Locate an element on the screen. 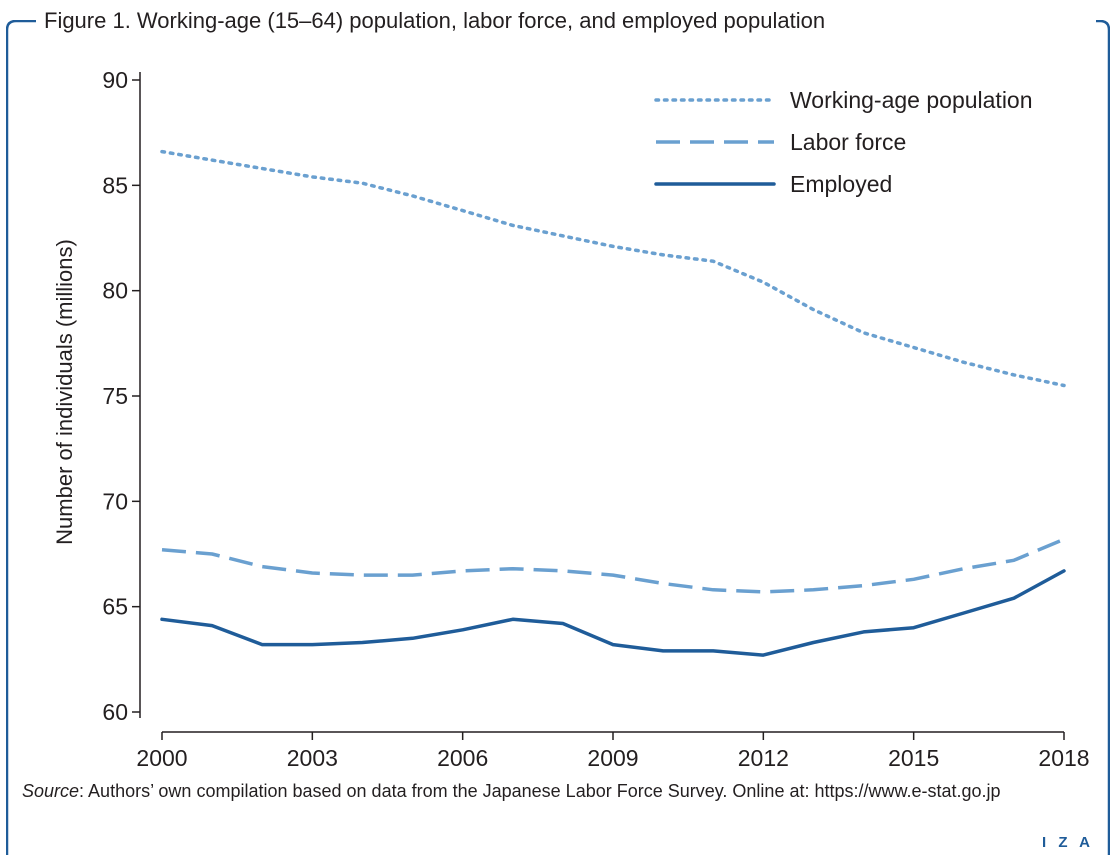 The height and width of the screenshot is (863, 1116). y-tick-label-60: 60 is located at coordinates (115, 712).